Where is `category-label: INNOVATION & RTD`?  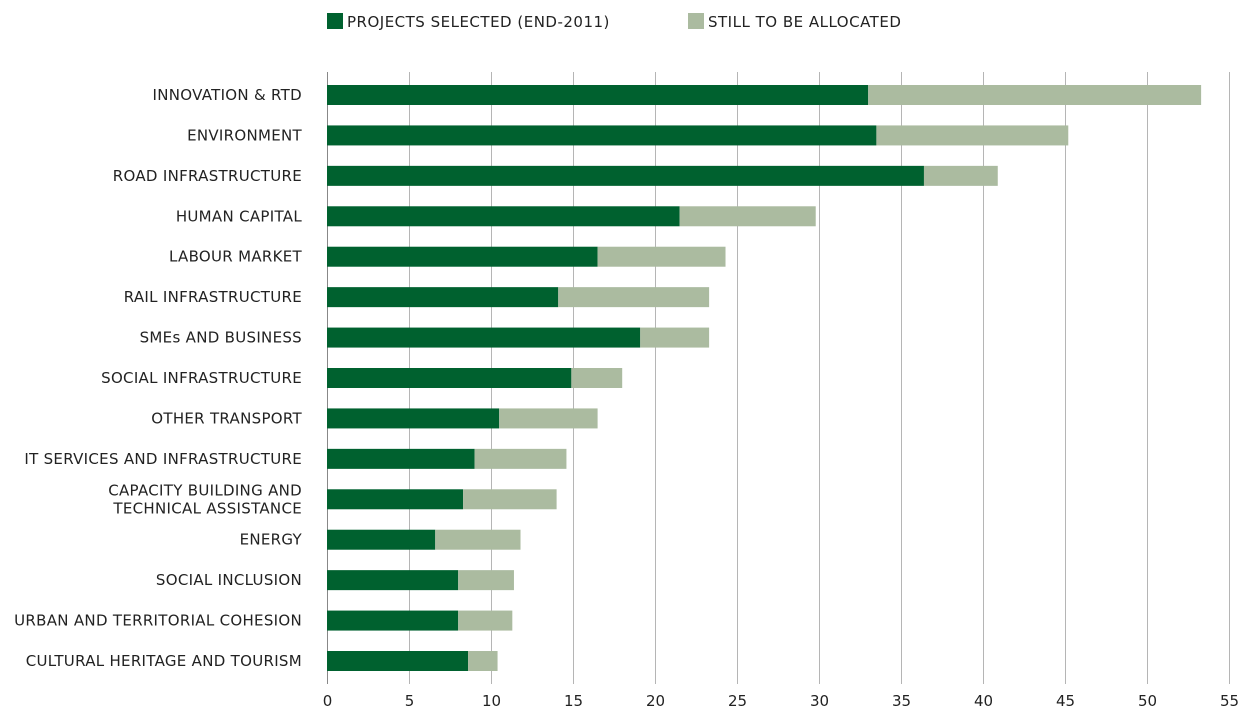
category-label: INNOVATION & RTD is located at coordinates (228, 95).